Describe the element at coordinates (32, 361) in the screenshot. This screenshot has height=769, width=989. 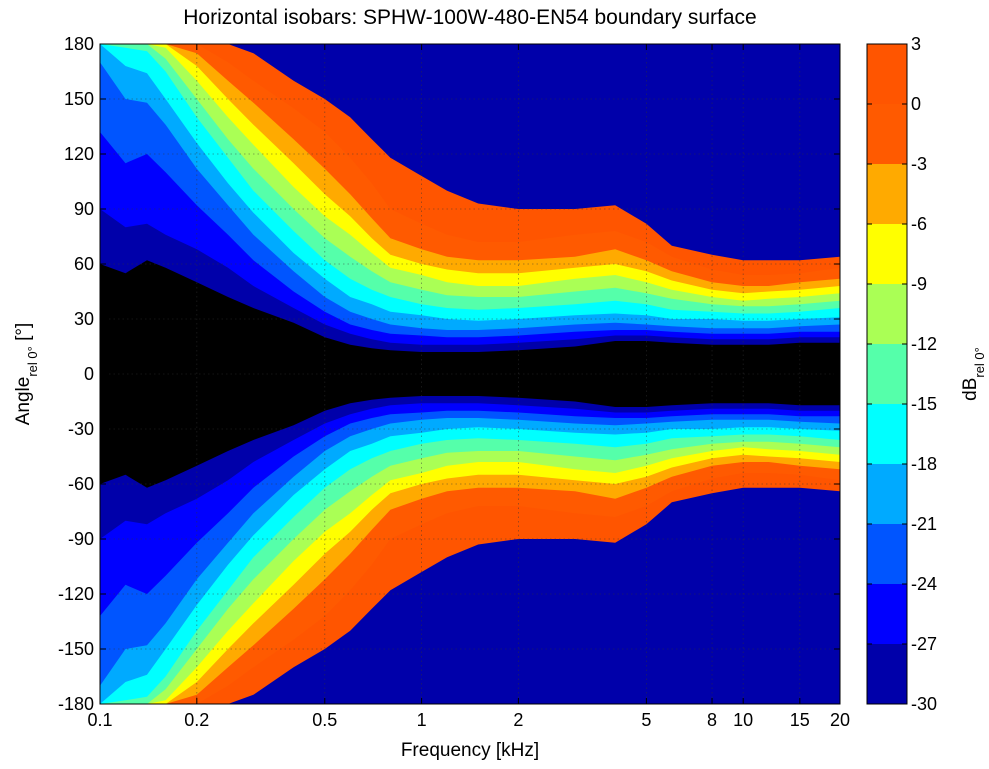
I see `y-axis-label-sub: rel 0°` at that location.